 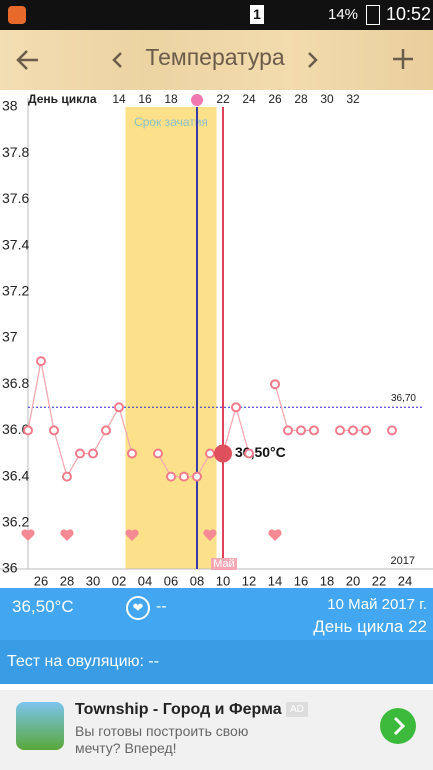 I want to click on y-tick-label: 37.2, so click(x=15, y=291).